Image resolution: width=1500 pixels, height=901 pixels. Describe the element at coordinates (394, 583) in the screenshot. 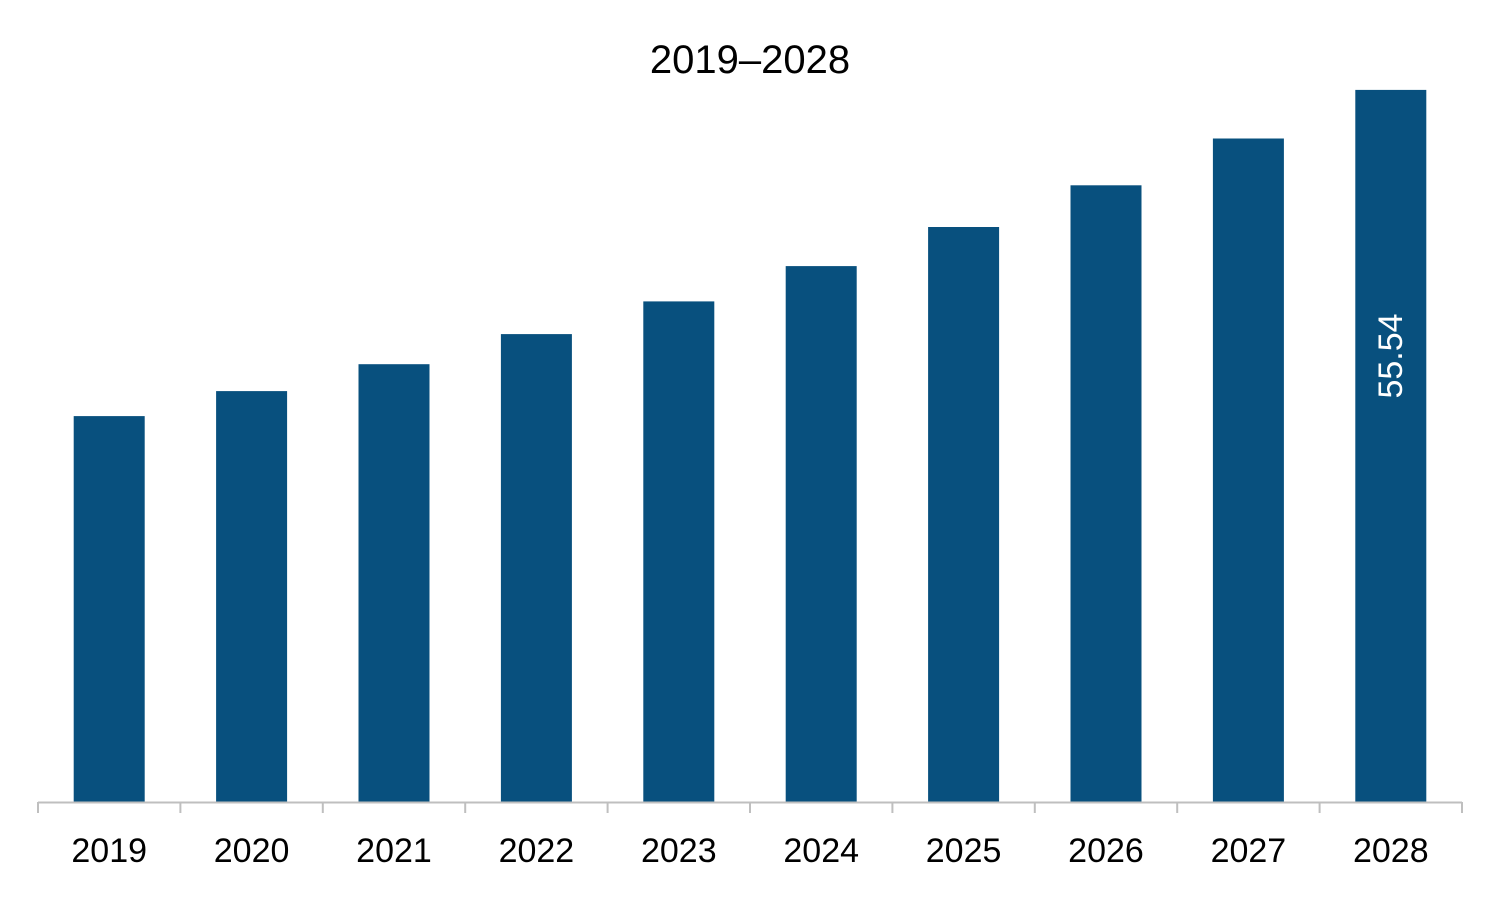

I see `bar-2021` at that location.